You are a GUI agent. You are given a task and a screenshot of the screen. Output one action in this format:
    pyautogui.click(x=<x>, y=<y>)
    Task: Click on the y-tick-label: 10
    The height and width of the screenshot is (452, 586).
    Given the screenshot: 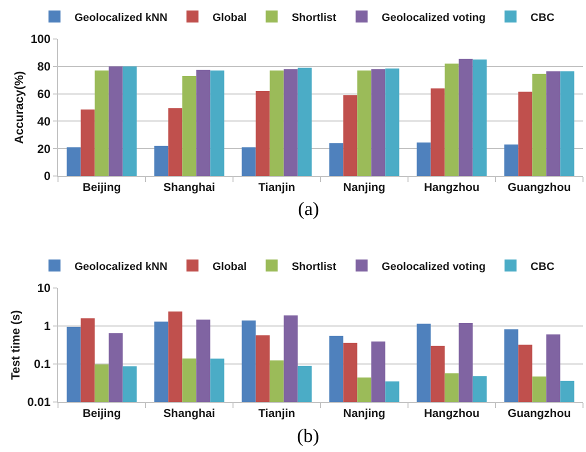 What is the action you would take?
    pyautogui.click(x=44, y=288)
    